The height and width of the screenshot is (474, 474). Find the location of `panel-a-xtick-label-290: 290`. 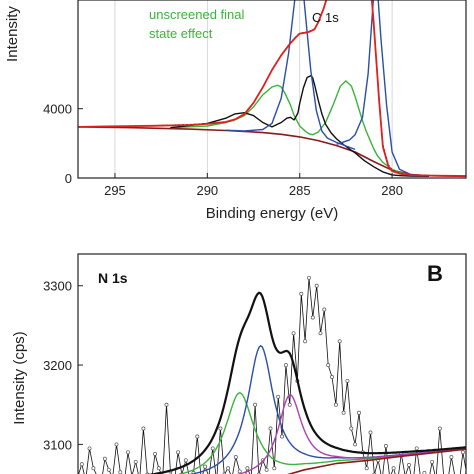

panel-a-xtick-label-290: 290 is located at coordinates (207, 190).